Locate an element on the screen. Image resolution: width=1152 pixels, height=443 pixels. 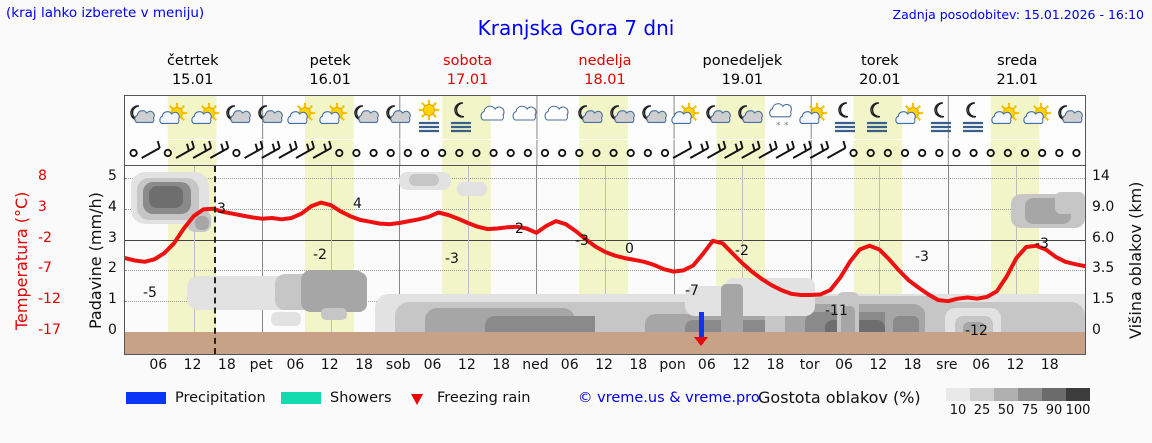
freezing-rain-marker is located at coordinates (701, 341).